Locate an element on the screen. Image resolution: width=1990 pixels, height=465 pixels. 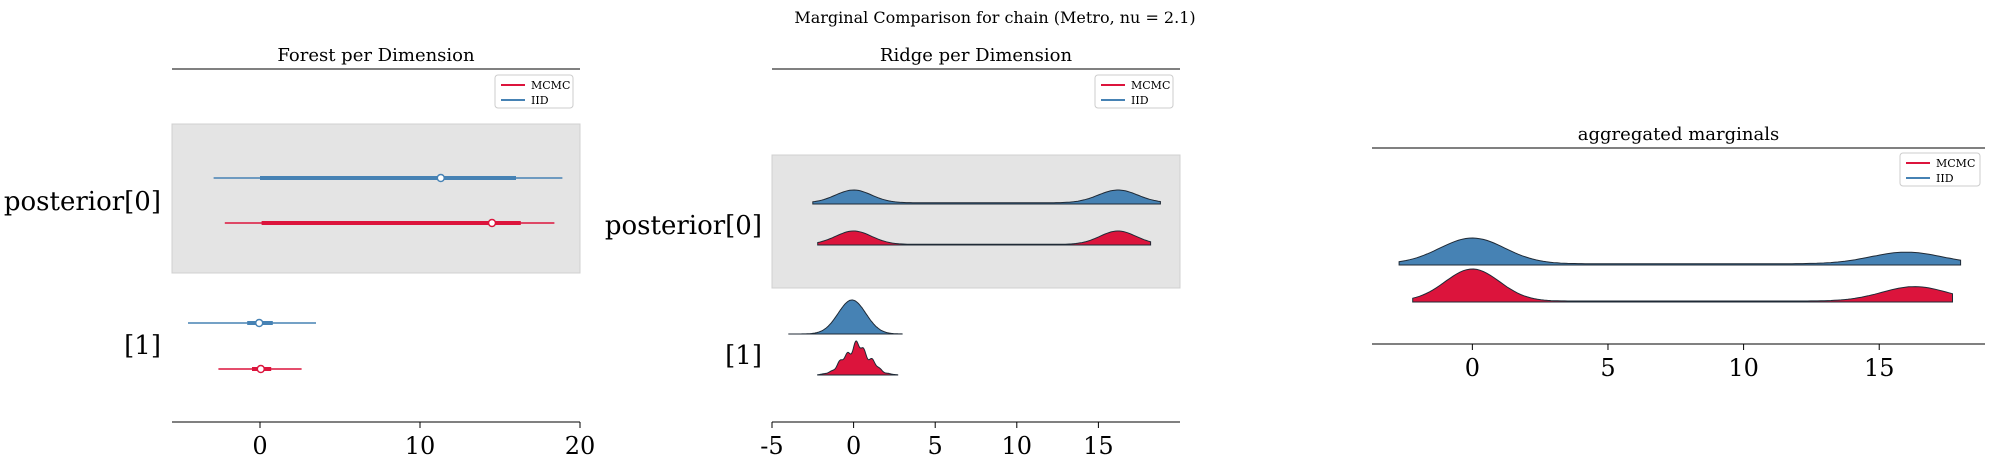
panel-title: Forest per Dimension is located at coordinates (376, 55).